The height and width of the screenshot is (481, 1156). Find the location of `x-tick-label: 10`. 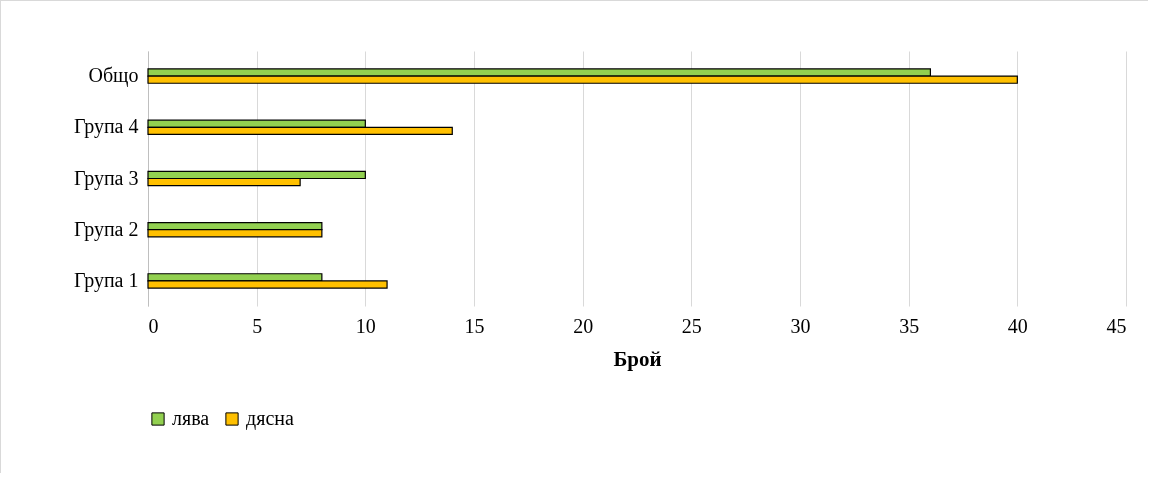

x-tick-label: 10 is located at coordinates (365, 325).